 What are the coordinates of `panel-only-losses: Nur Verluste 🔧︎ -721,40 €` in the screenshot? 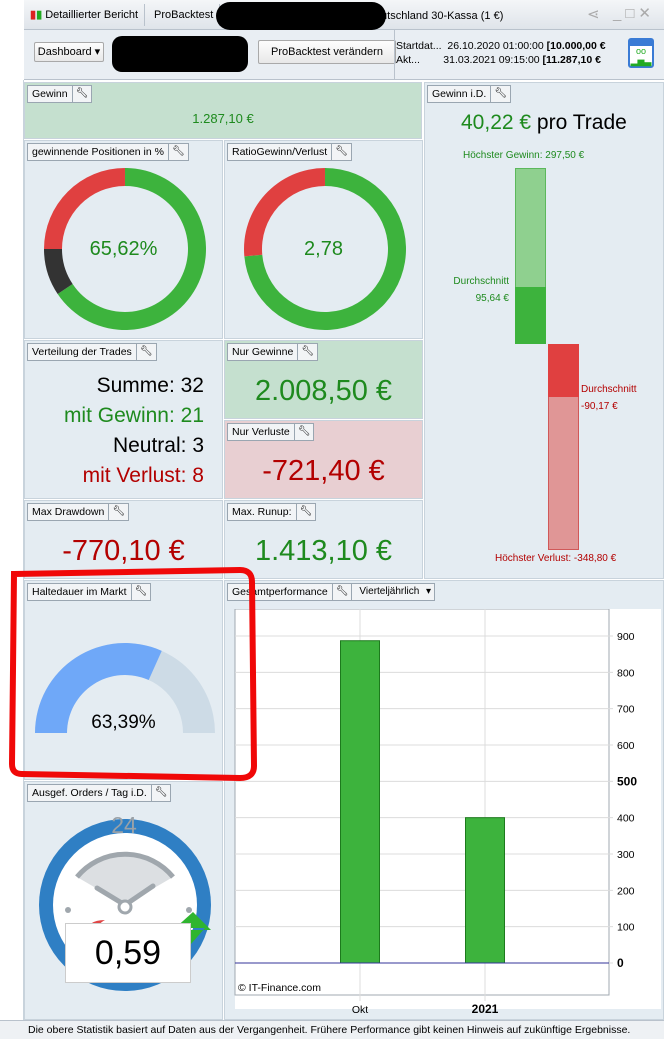 It's located at (323, 459).